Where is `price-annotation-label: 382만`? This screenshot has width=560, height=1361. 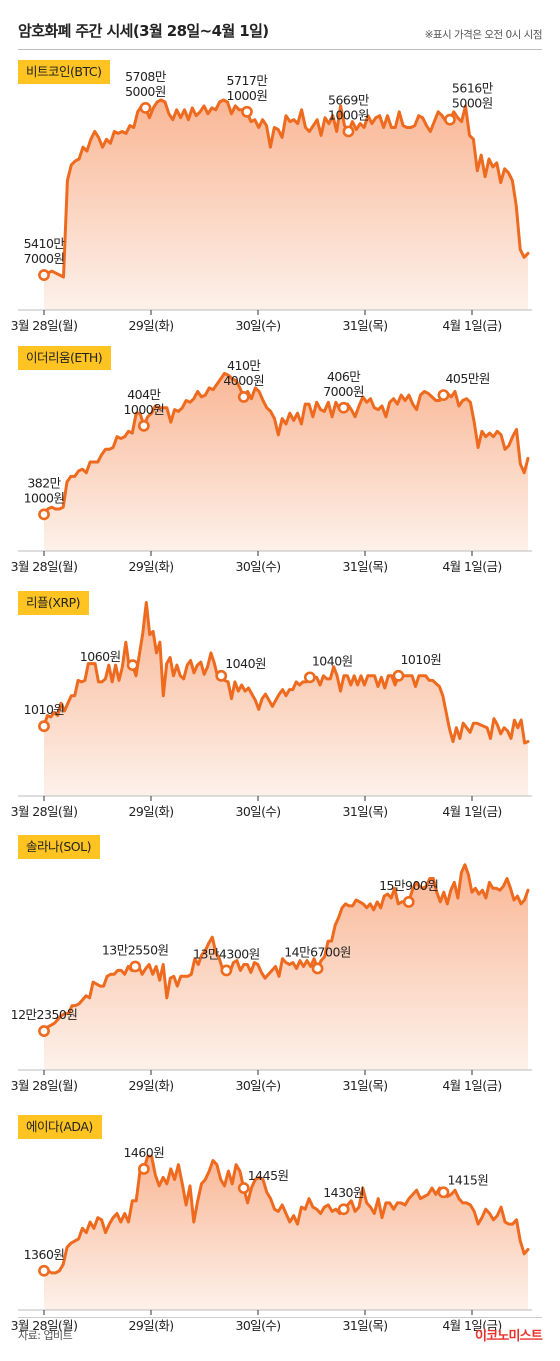
price-annotation-label: 382만 is located at coordinates (44, 482).